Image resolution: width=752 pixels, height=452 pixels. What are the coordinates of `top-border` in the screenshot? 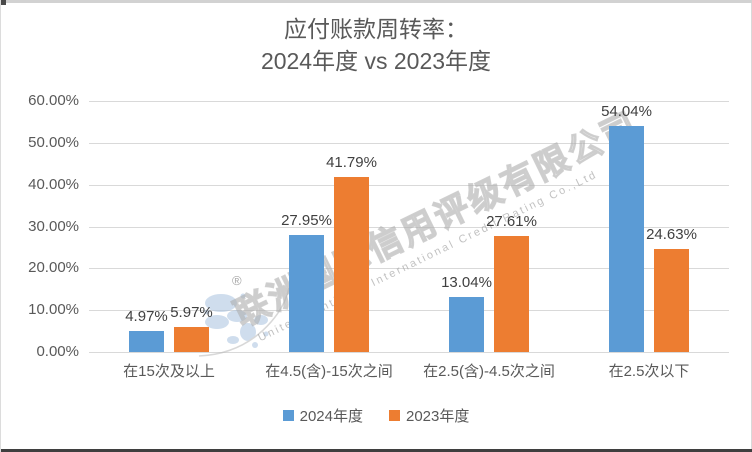 It's located at (376, 1).